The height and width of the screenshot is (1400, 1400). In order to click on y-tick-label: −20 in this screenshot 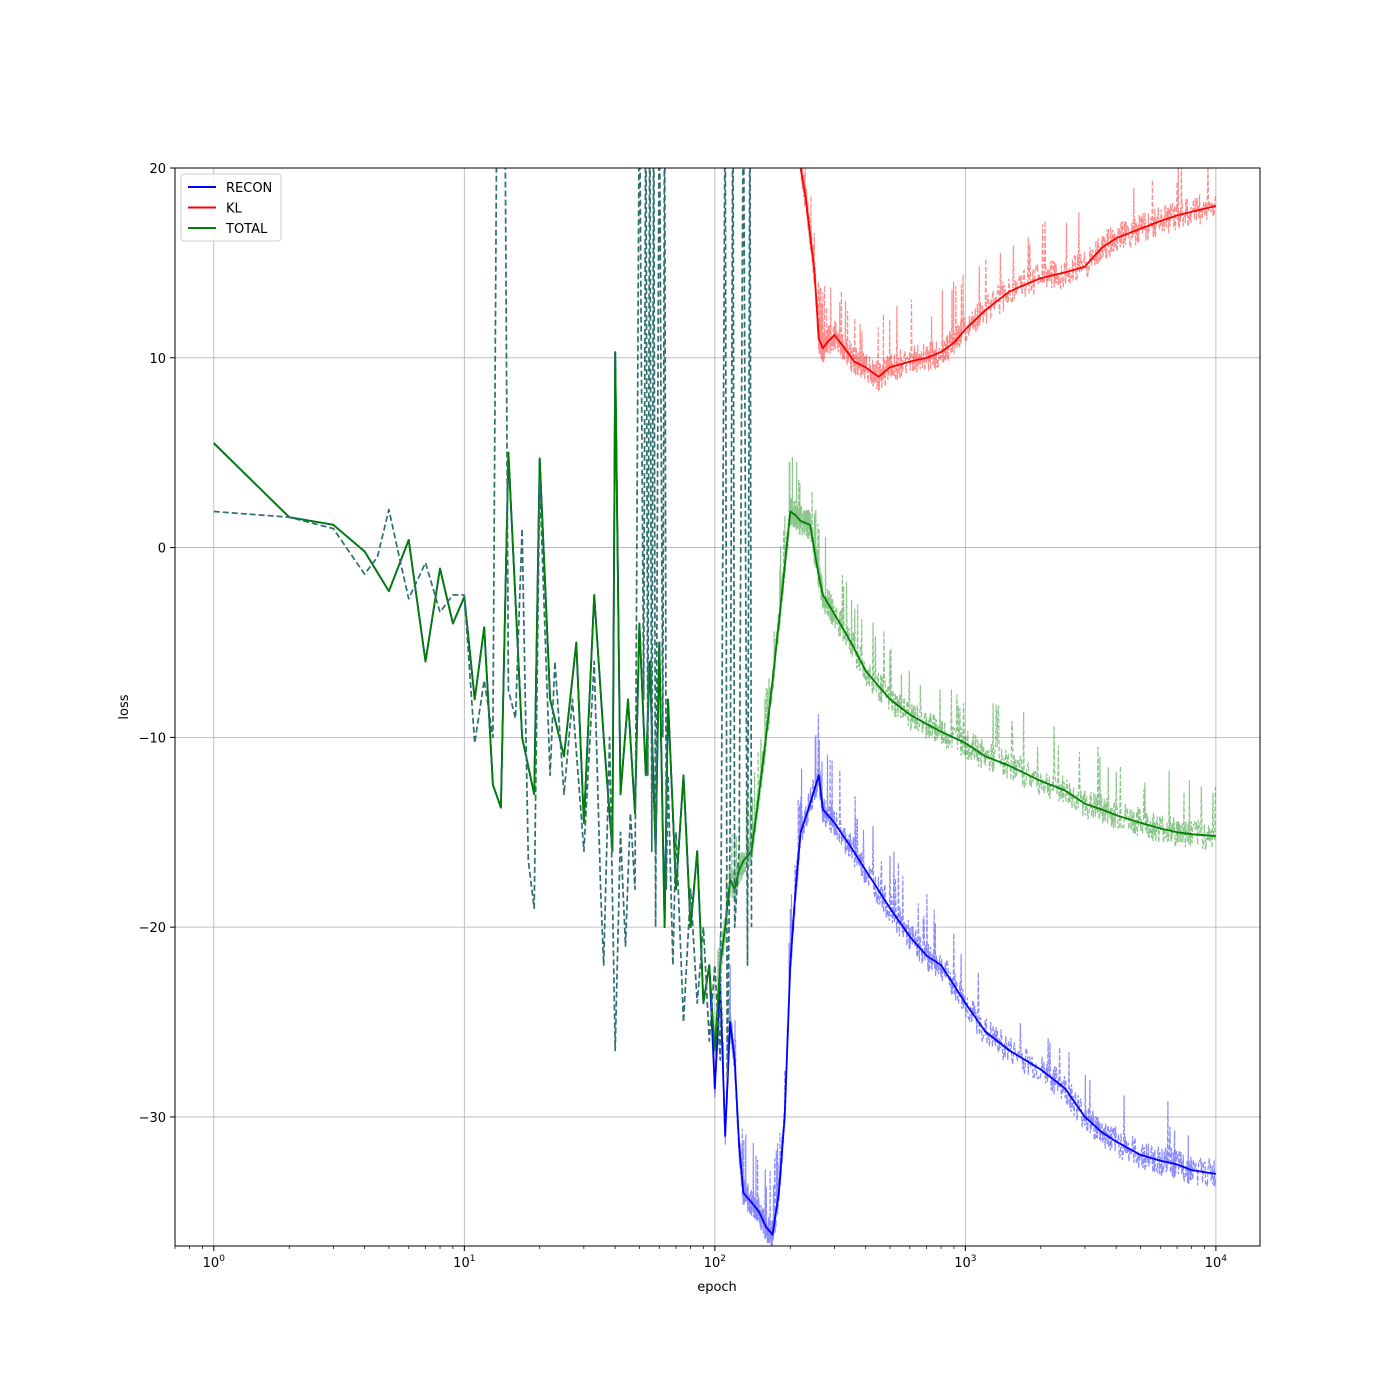, I will do `click(152, 928)`.